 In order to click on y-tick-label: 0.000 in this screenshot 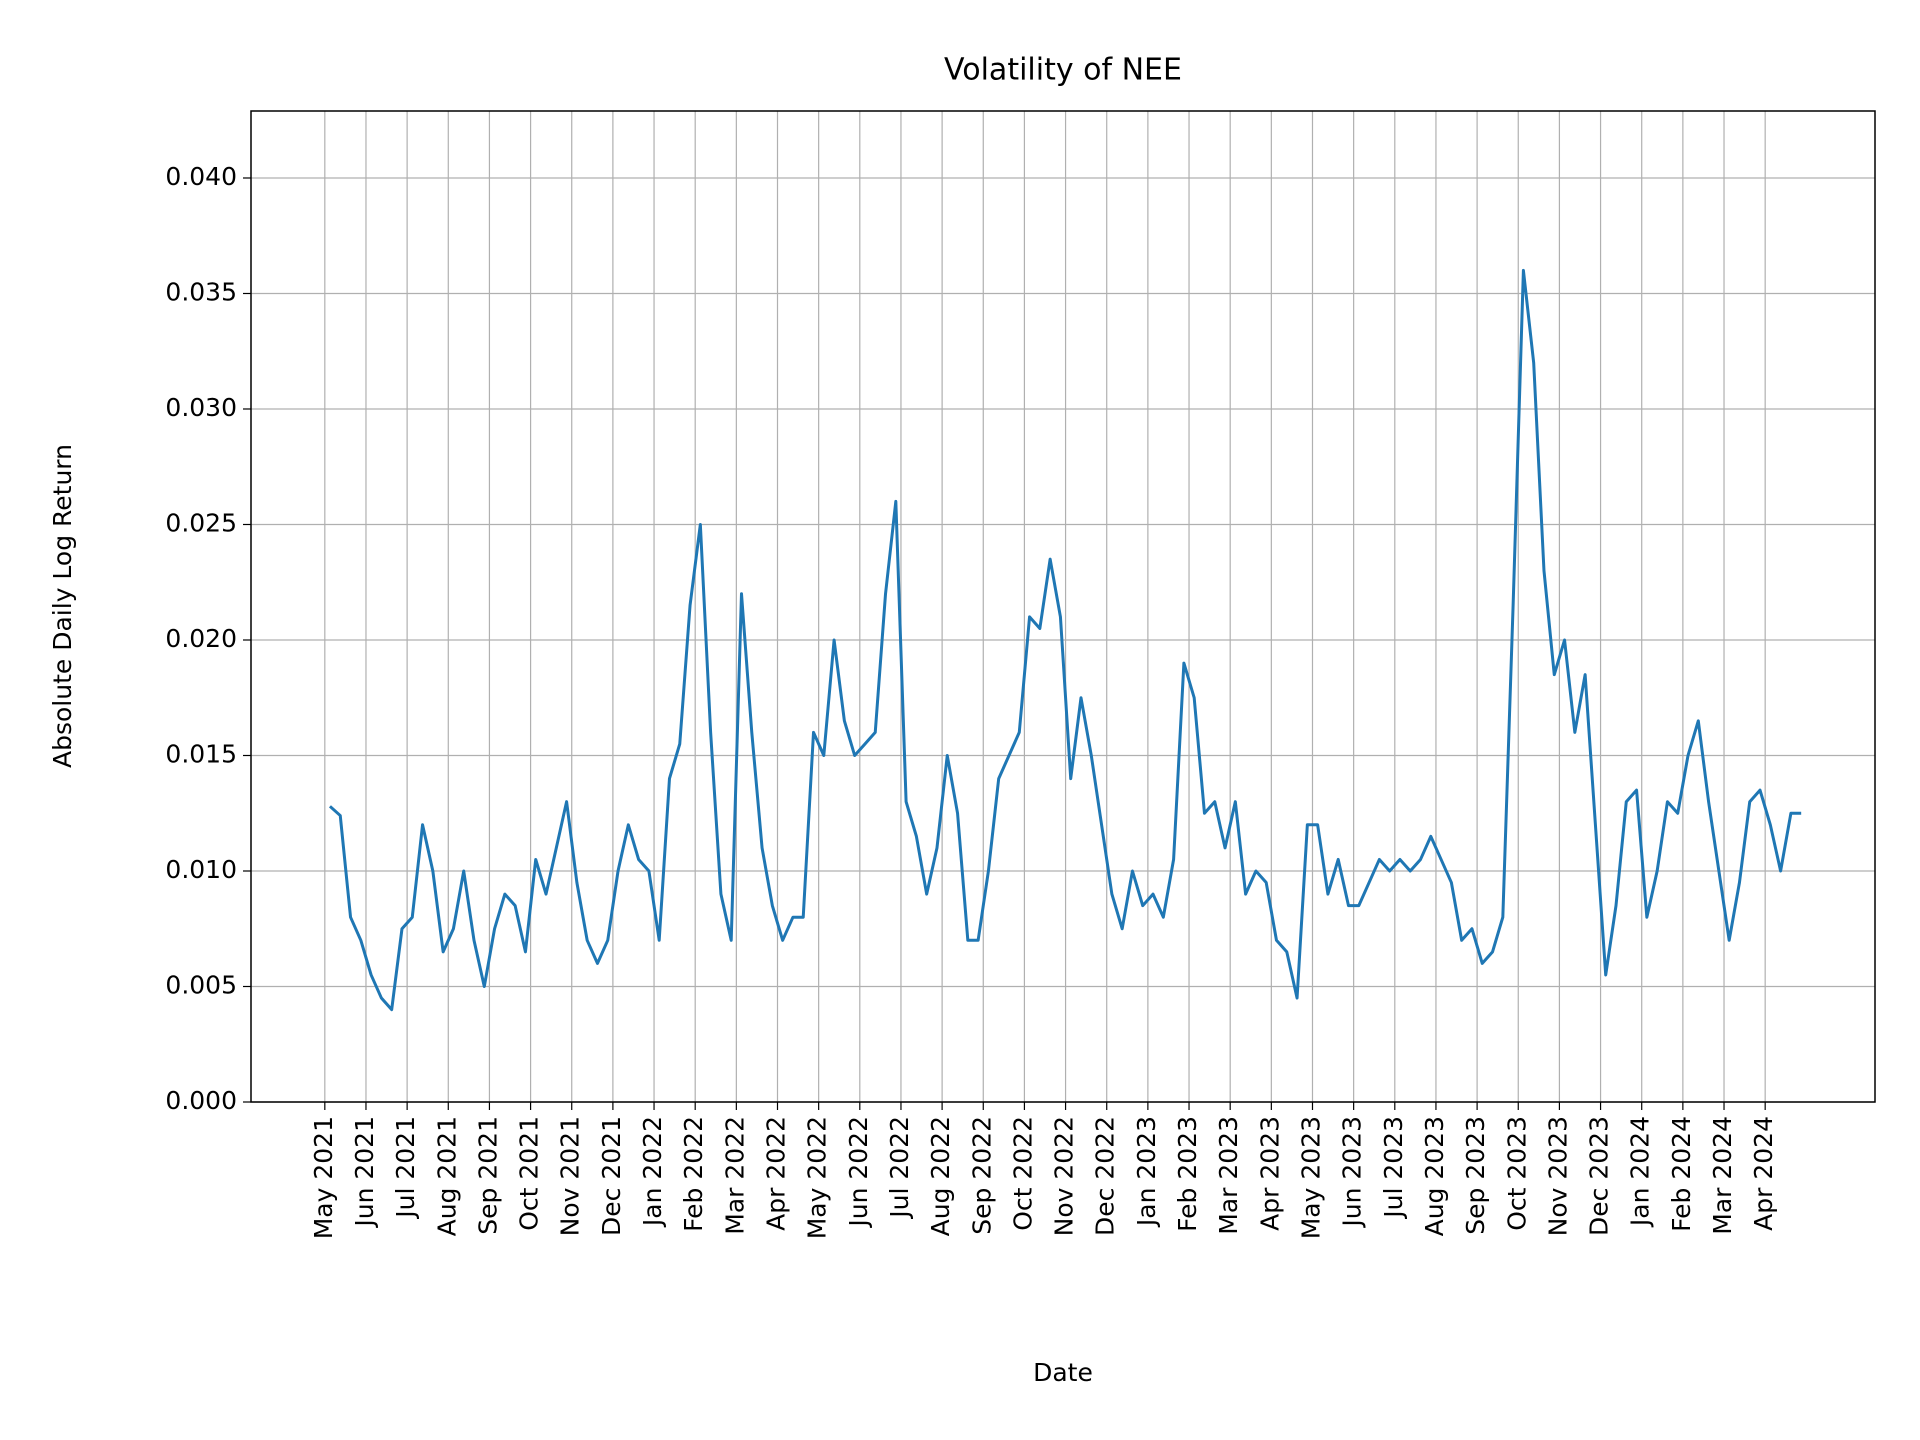, I will do `click(201, 1100)`.